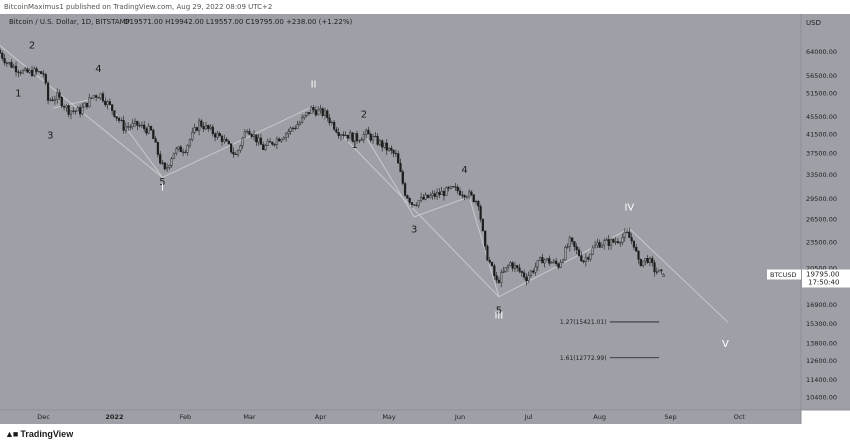  Describe the element at coordinates (821, 361) in the screenshot. I see `price-tick-label: 12600.00` at that location.